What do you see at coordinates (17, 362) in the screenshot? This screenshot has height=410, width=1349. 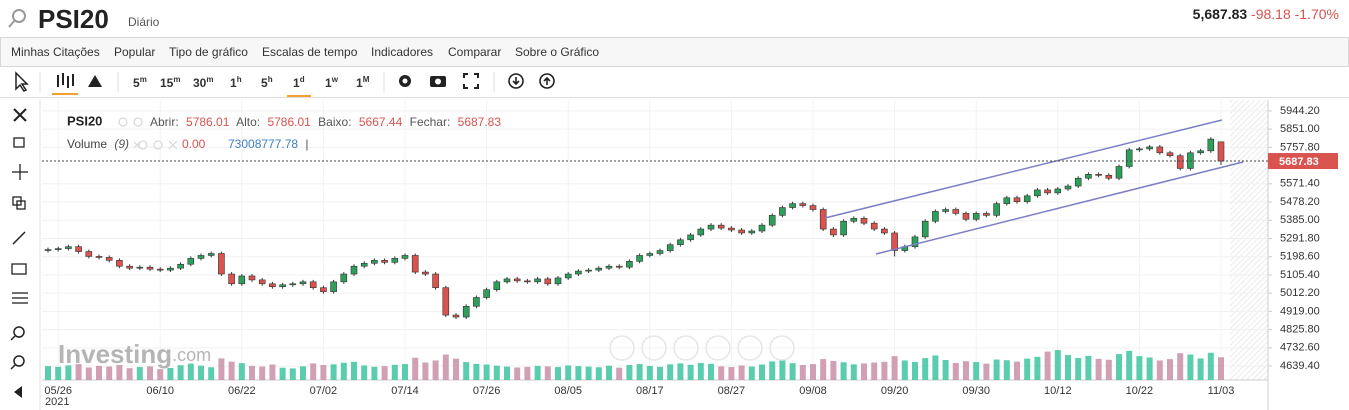 I see `zoom-out-tool` at bounding box center [17, 362].